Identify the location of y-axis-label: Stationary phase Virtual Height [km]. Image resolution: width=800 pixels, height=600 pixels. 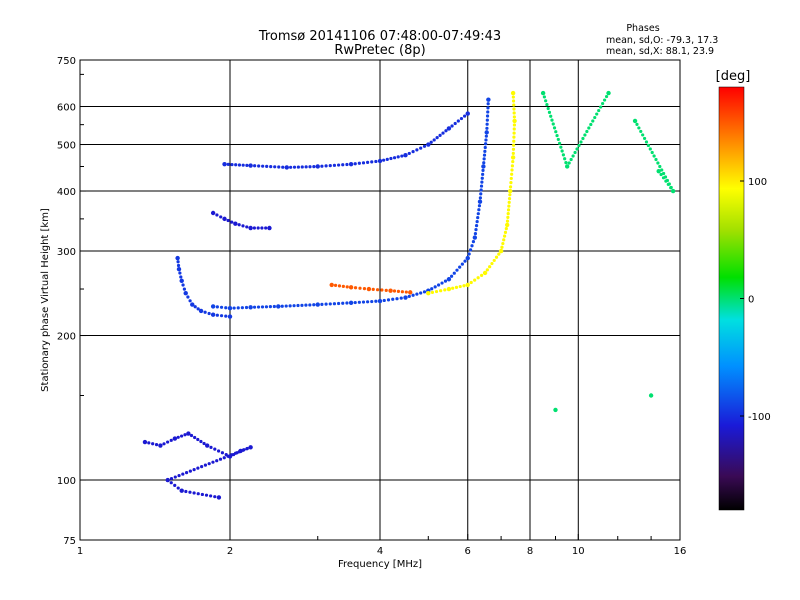
(45, 300).